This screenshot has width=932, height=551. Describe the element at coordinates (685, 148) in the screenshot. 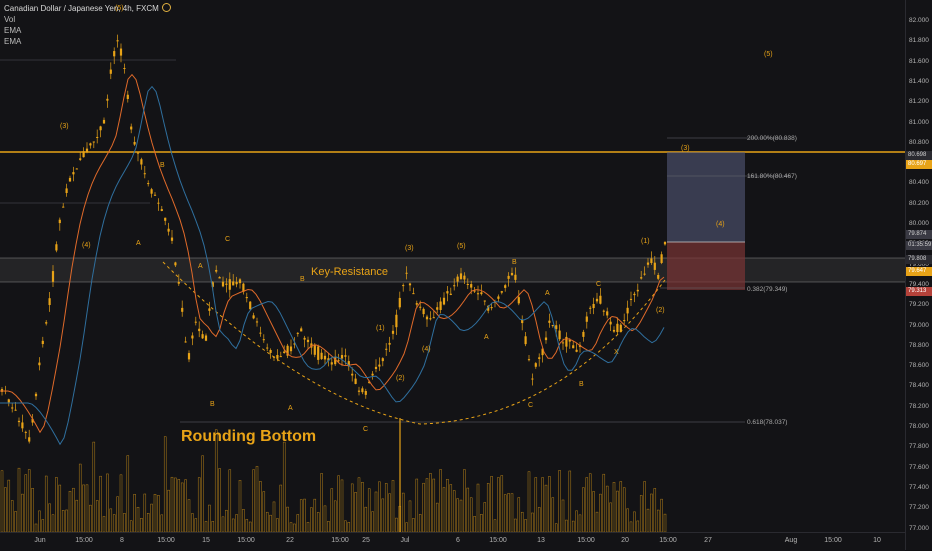

I see `wave-label: (3)` at that location.